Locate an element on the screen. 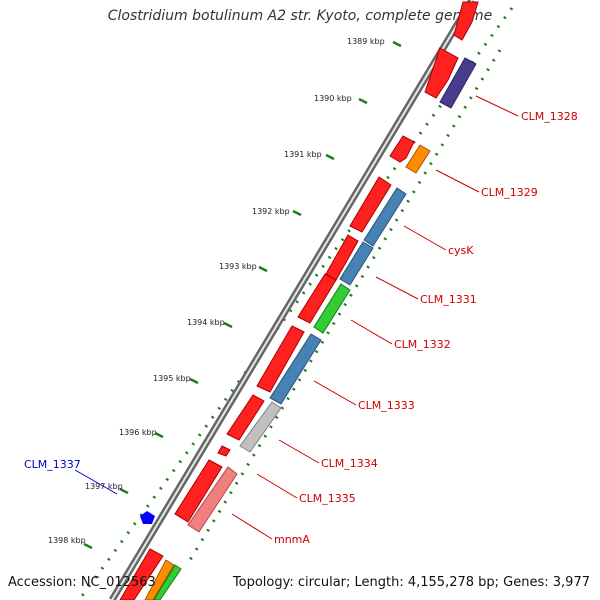 Image resolution: width=600 pixels, height=600 pixels. leader-clm1331 is located at coordinates (397, 288).